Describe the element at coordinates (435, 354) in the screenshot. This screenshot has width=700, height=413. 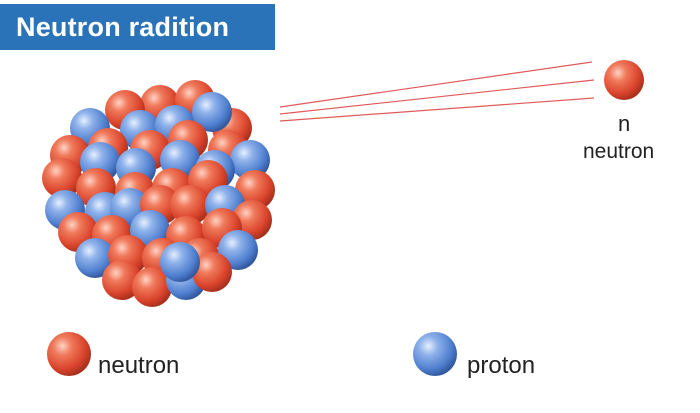
I see `legend-proton-sphere` at that location.